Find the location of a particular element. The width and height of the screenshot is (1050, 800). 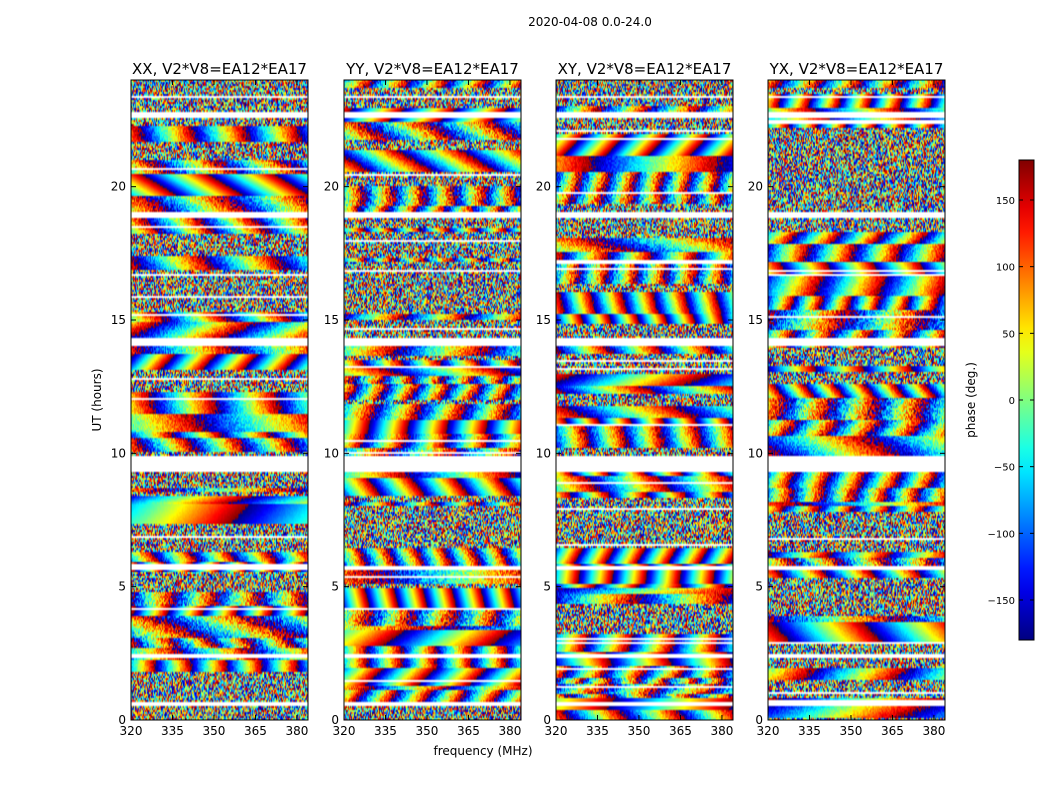

colorbar-tick-label: −150 is located at coordinates (1001, 601).